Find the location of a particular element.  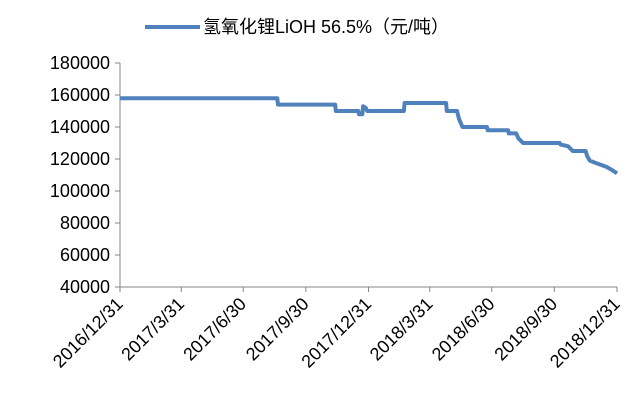

y-tick-label: 180000 is located at coordinates (80, 63).